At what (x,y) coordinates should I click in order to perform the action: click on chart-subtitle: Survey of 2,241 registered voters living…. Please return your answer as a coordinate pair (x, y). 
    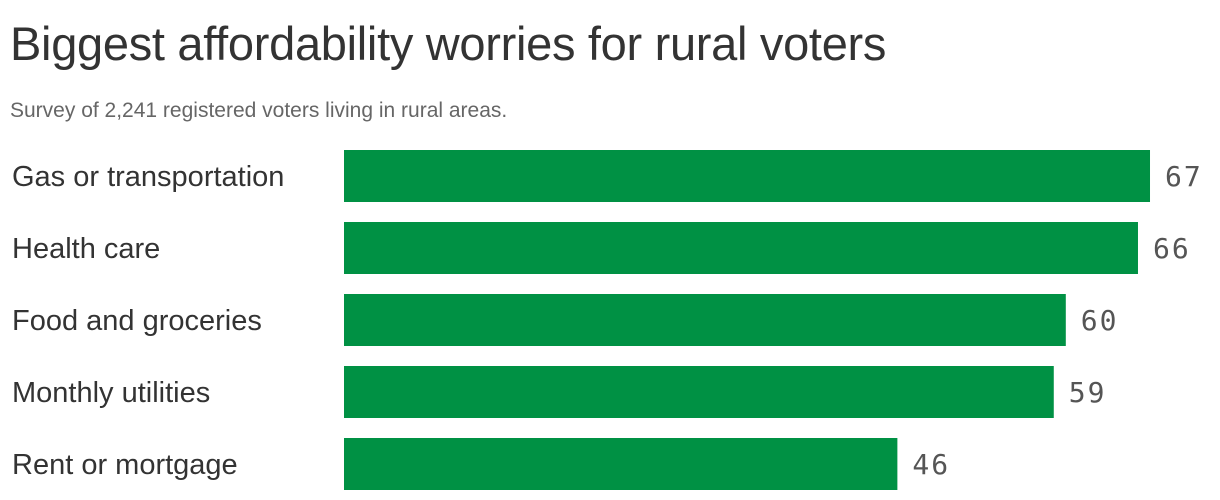
    Looking at the image, I should click on (259, 110).